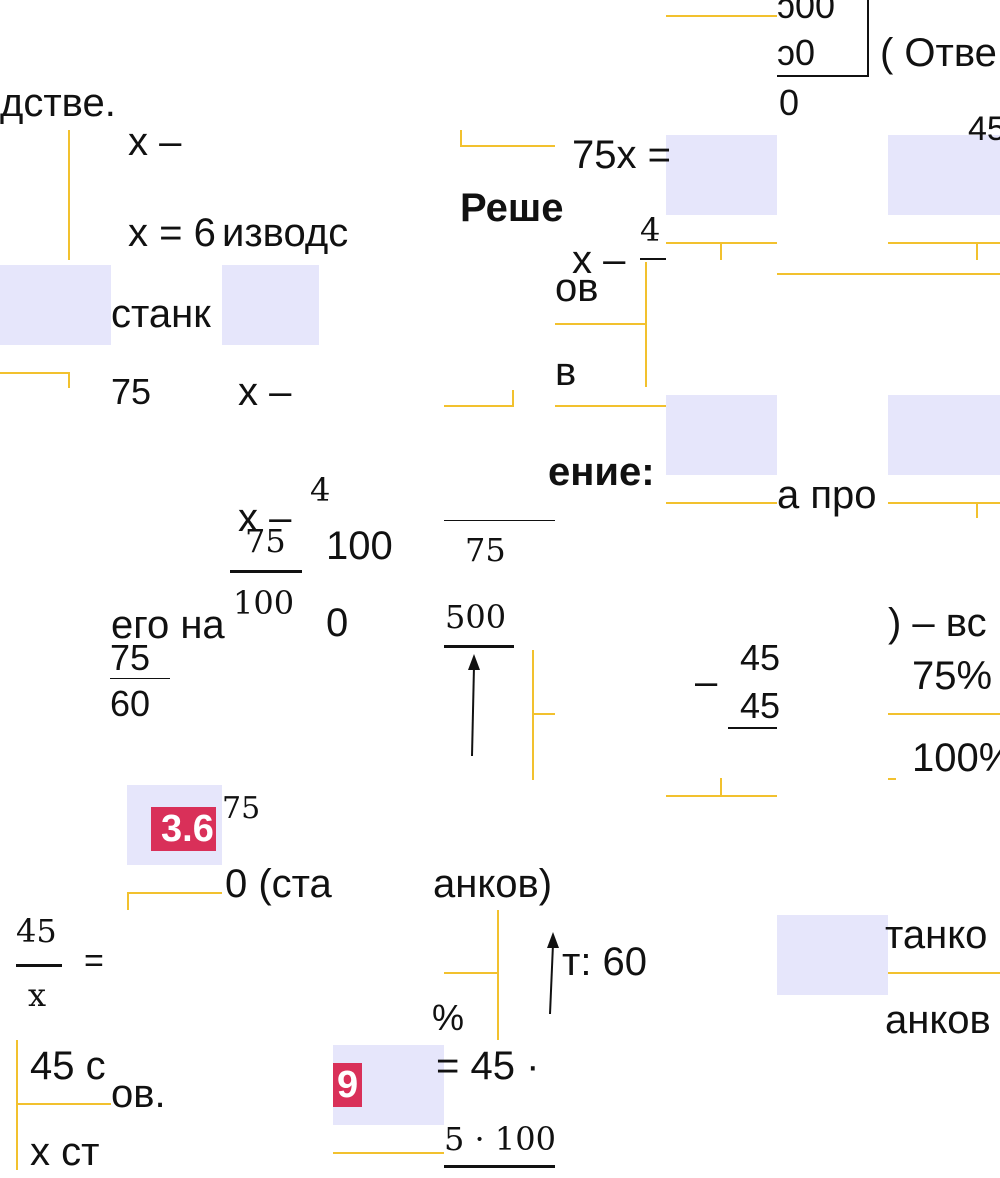  Describe the element at coordinates (278, 884) in the screenshot. I see `text-fragment: 0 (ста` at that location.